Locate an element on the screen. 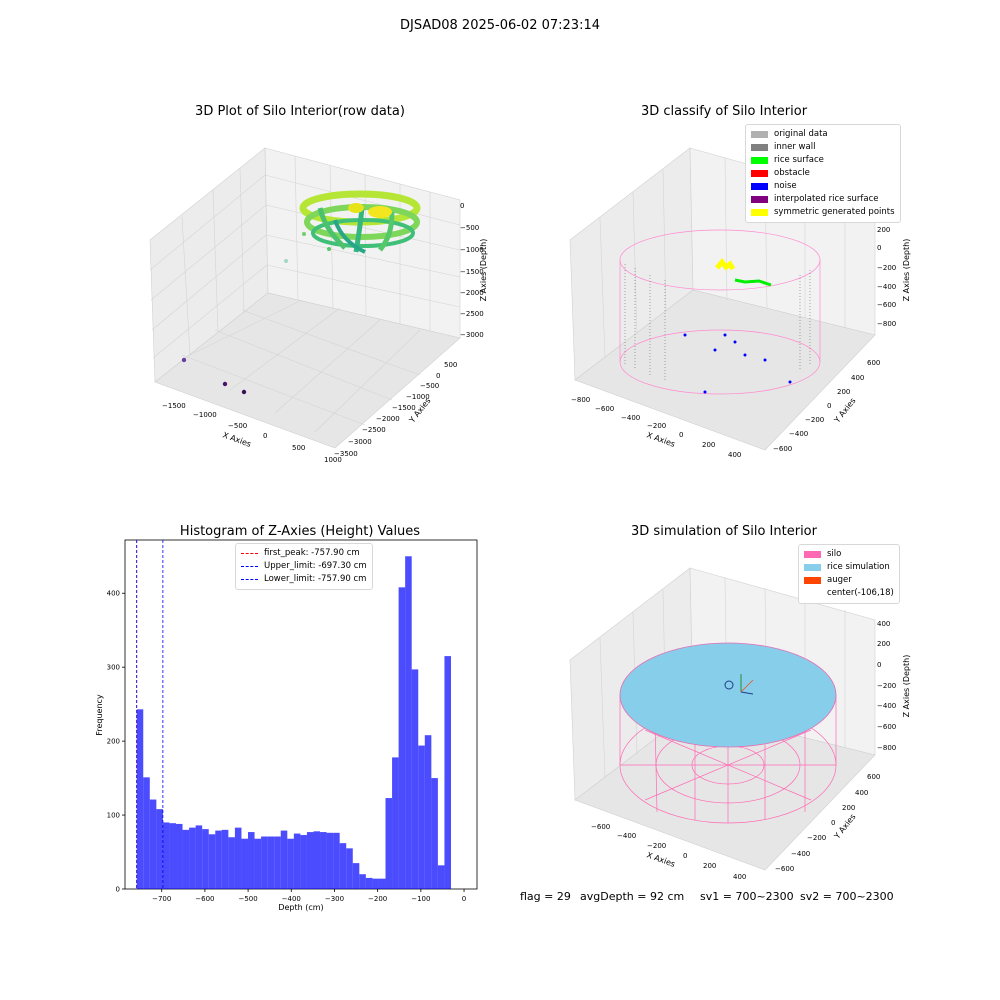  simulation-ztick: −400 is located at coordinates (886, 706).